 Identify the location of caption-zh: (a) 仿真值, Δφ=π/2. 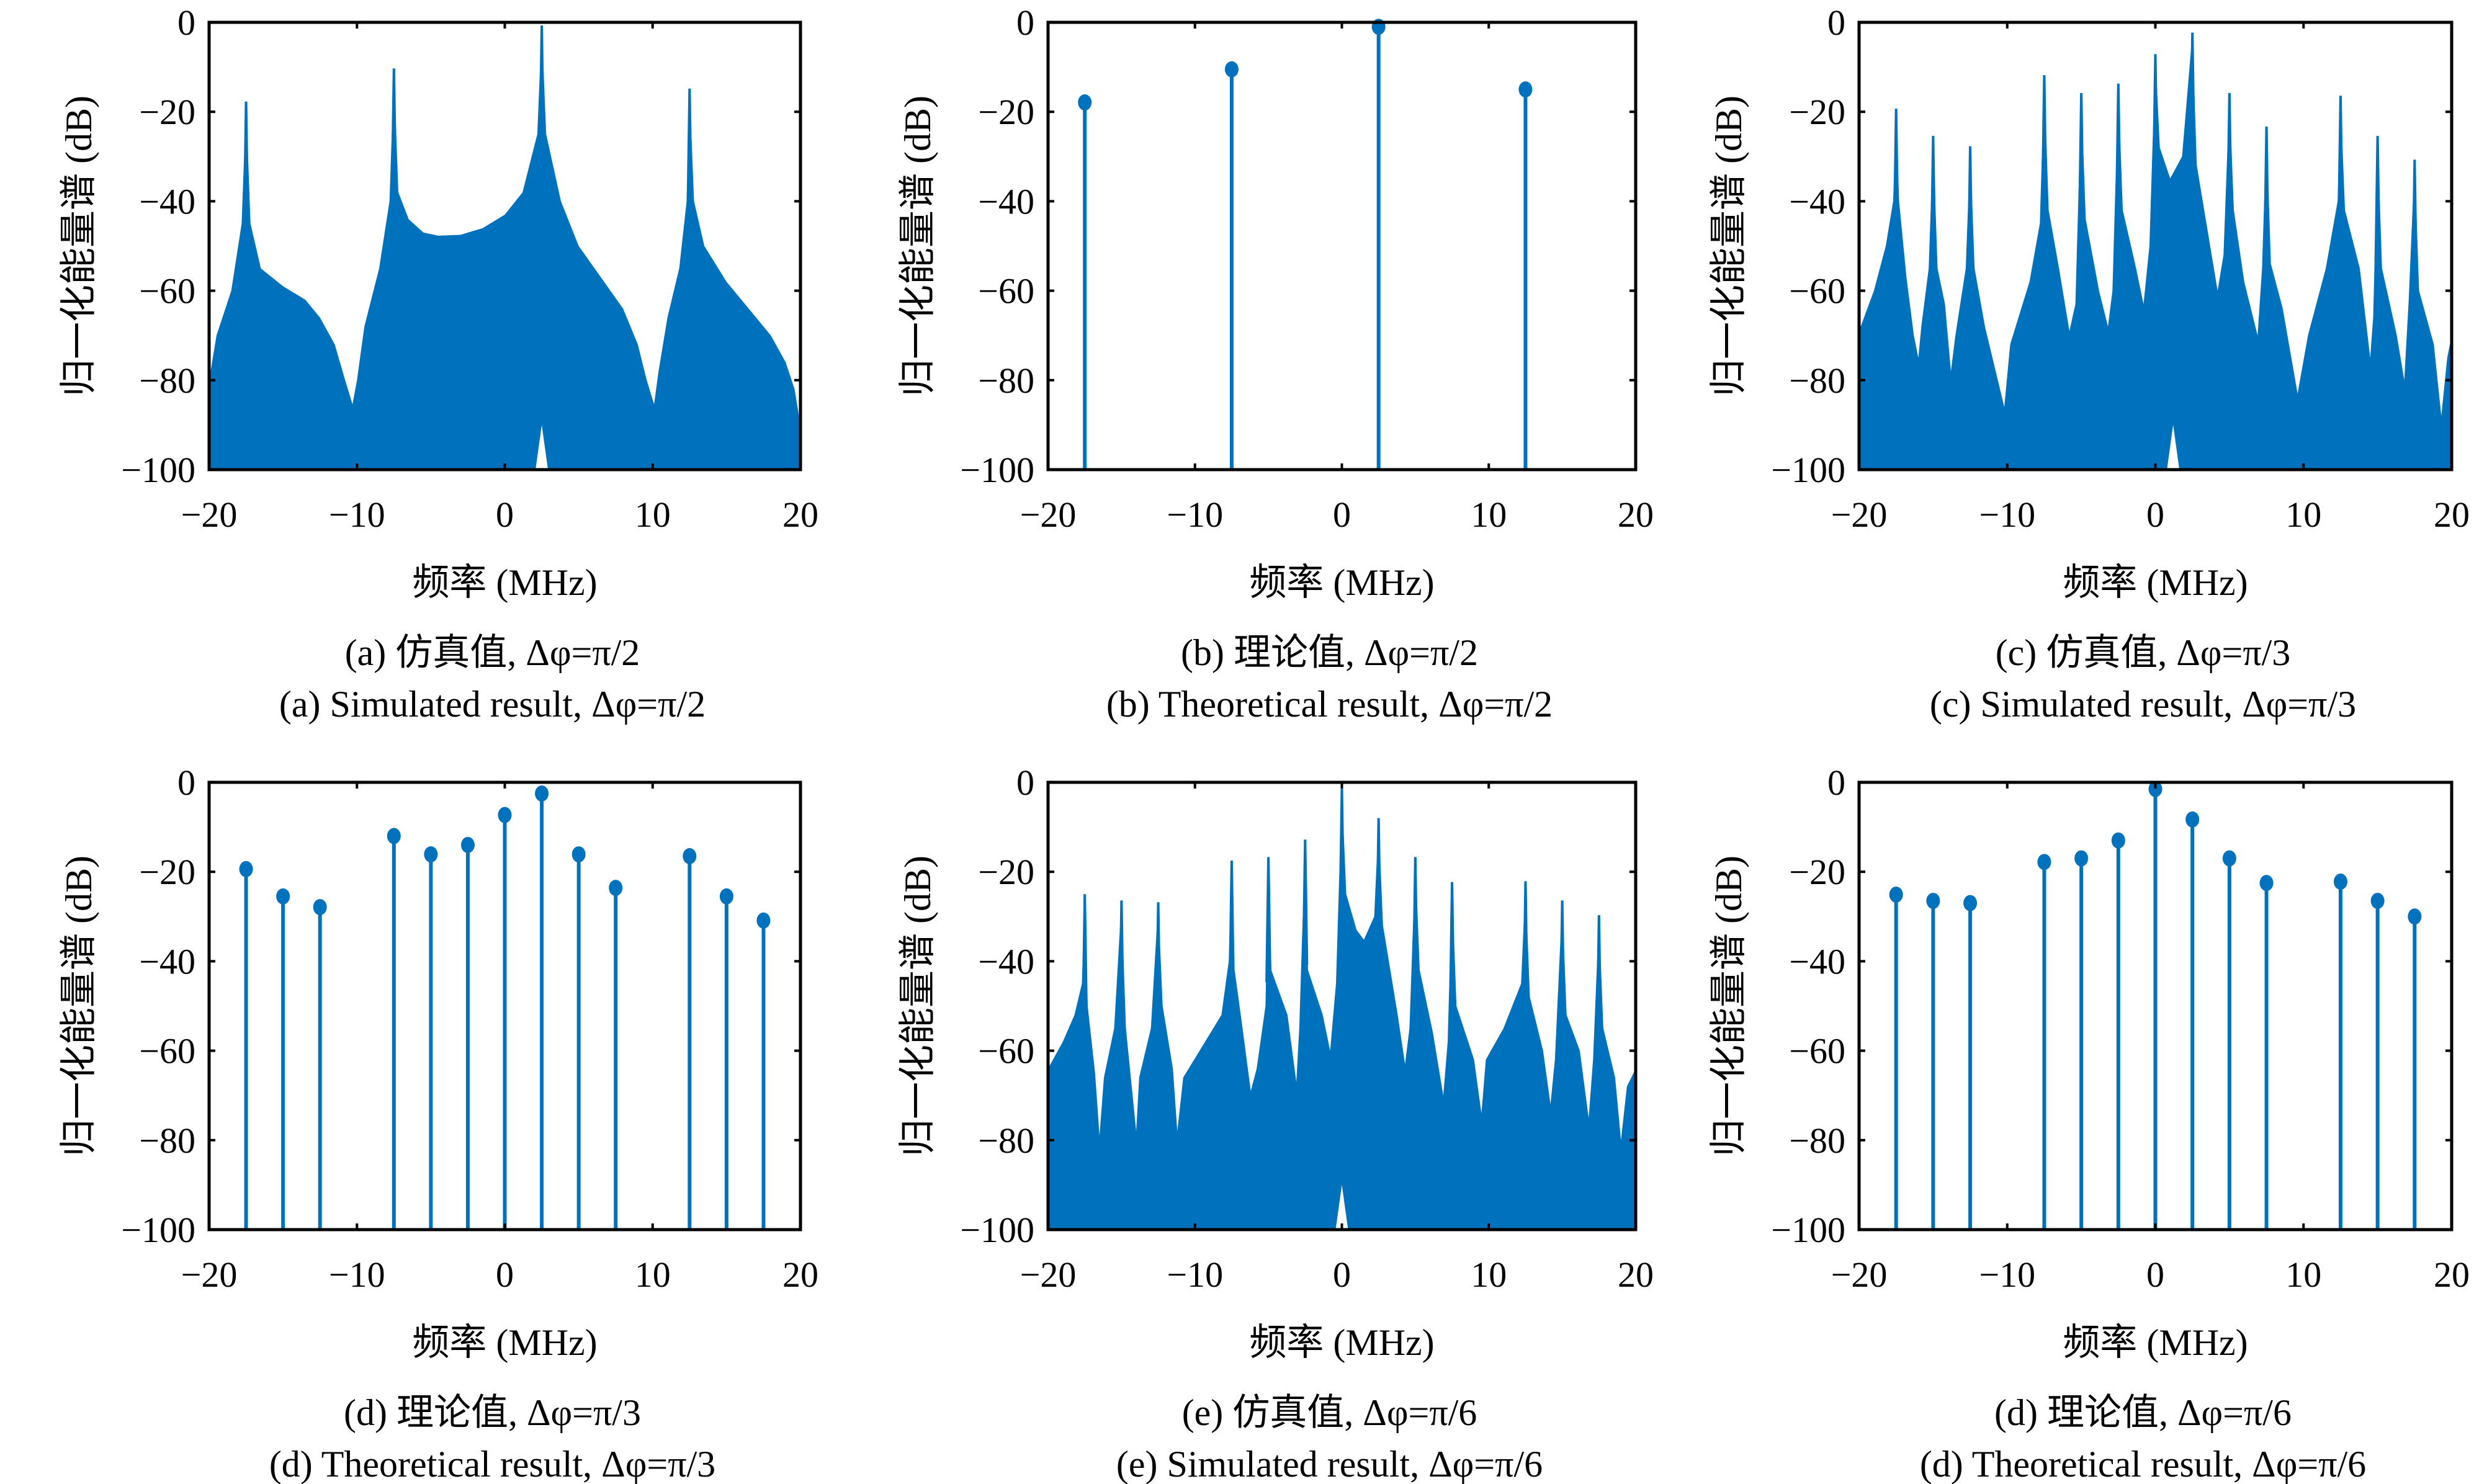
(492, 652).